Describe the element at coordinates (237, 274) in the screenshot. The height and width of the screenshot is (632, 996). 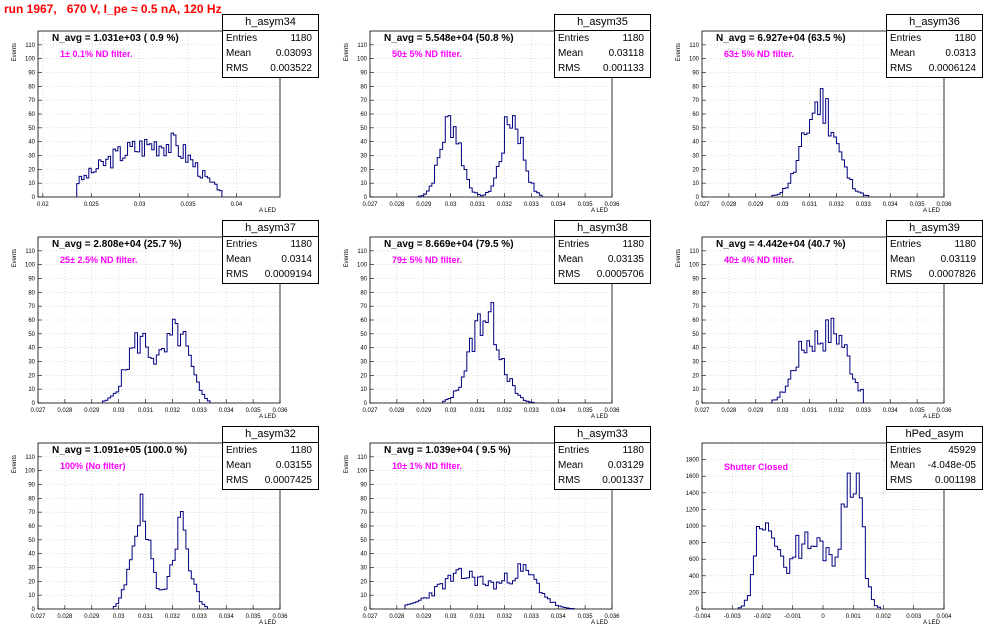
I see `stats-key: RMS` at that location.